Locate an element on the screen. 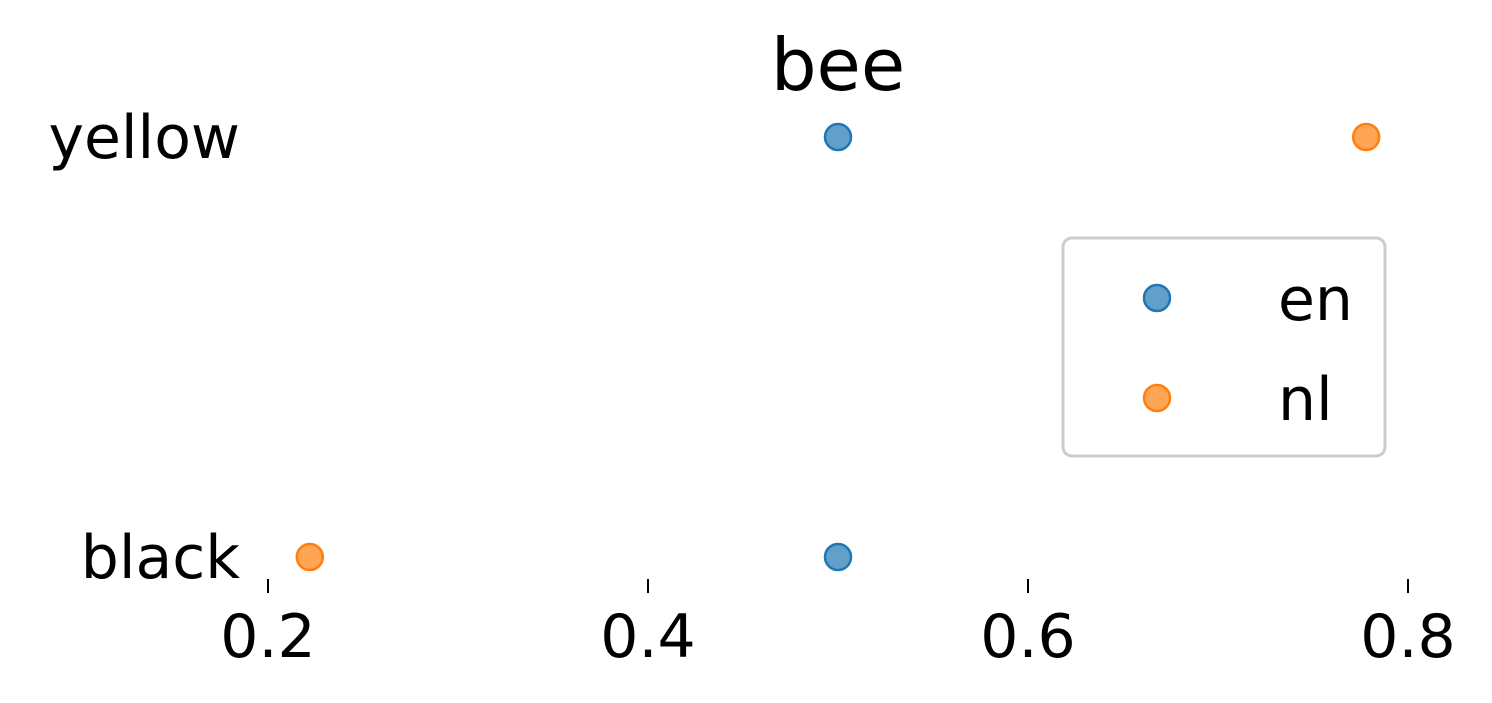  point-en-black is located at coordinates (838, 557).